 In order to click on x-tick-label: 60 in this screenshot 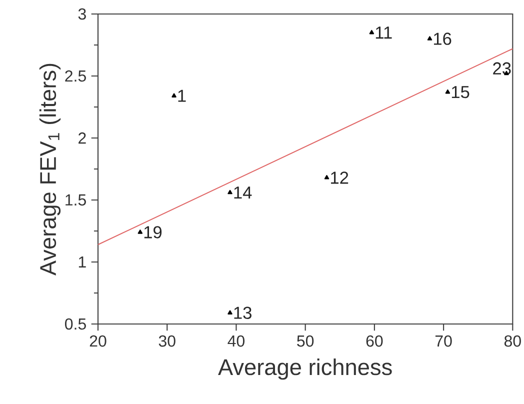, I will do `click(374, 341)`.